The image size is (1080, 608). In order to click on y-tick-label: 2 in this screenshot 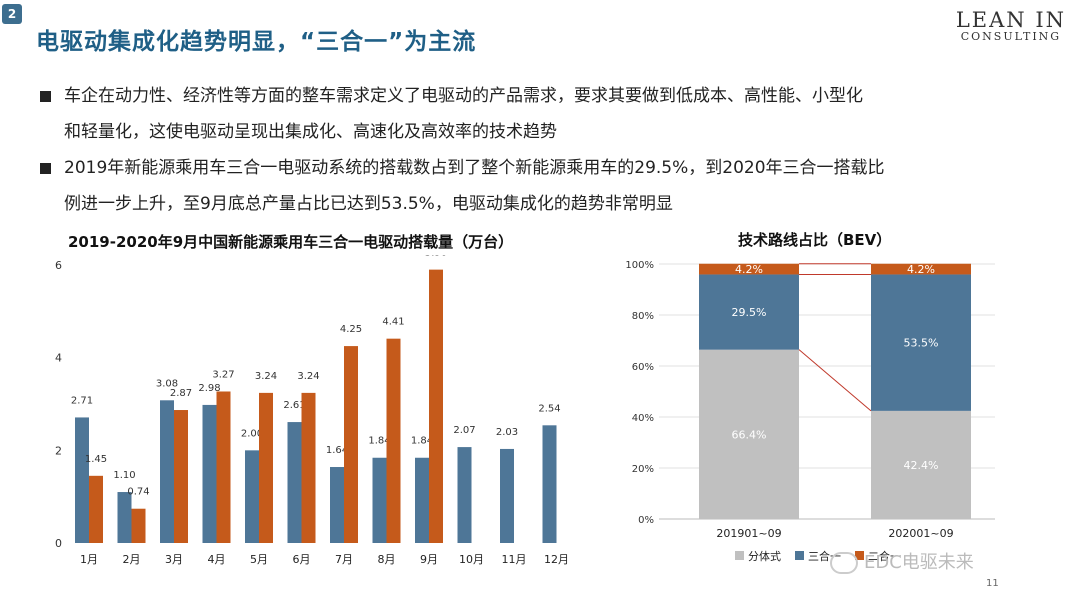, I will do `click(58, 450)`.